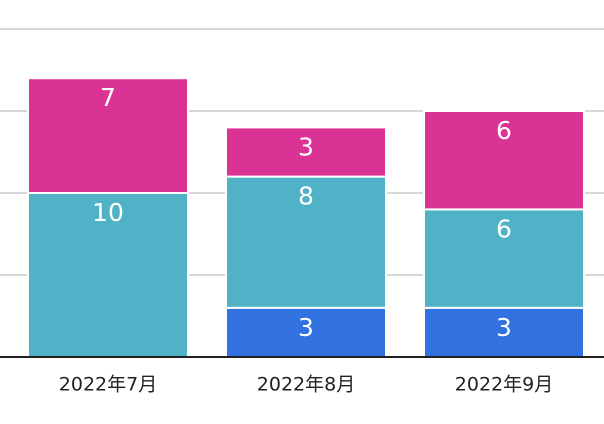 This screenshot has height=424, width=604. I want to click on data-label: 7, so click(108, 97).